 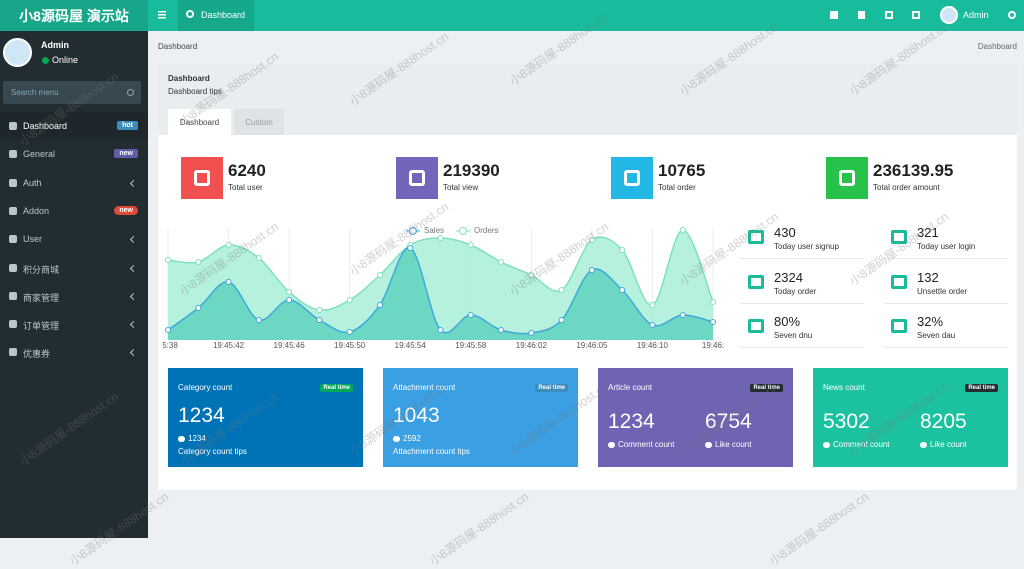 What do you see at coordinates (216, 15) in the screenshot?
I see `nav-tab: Dashboard` at bounding box center [216, 15].